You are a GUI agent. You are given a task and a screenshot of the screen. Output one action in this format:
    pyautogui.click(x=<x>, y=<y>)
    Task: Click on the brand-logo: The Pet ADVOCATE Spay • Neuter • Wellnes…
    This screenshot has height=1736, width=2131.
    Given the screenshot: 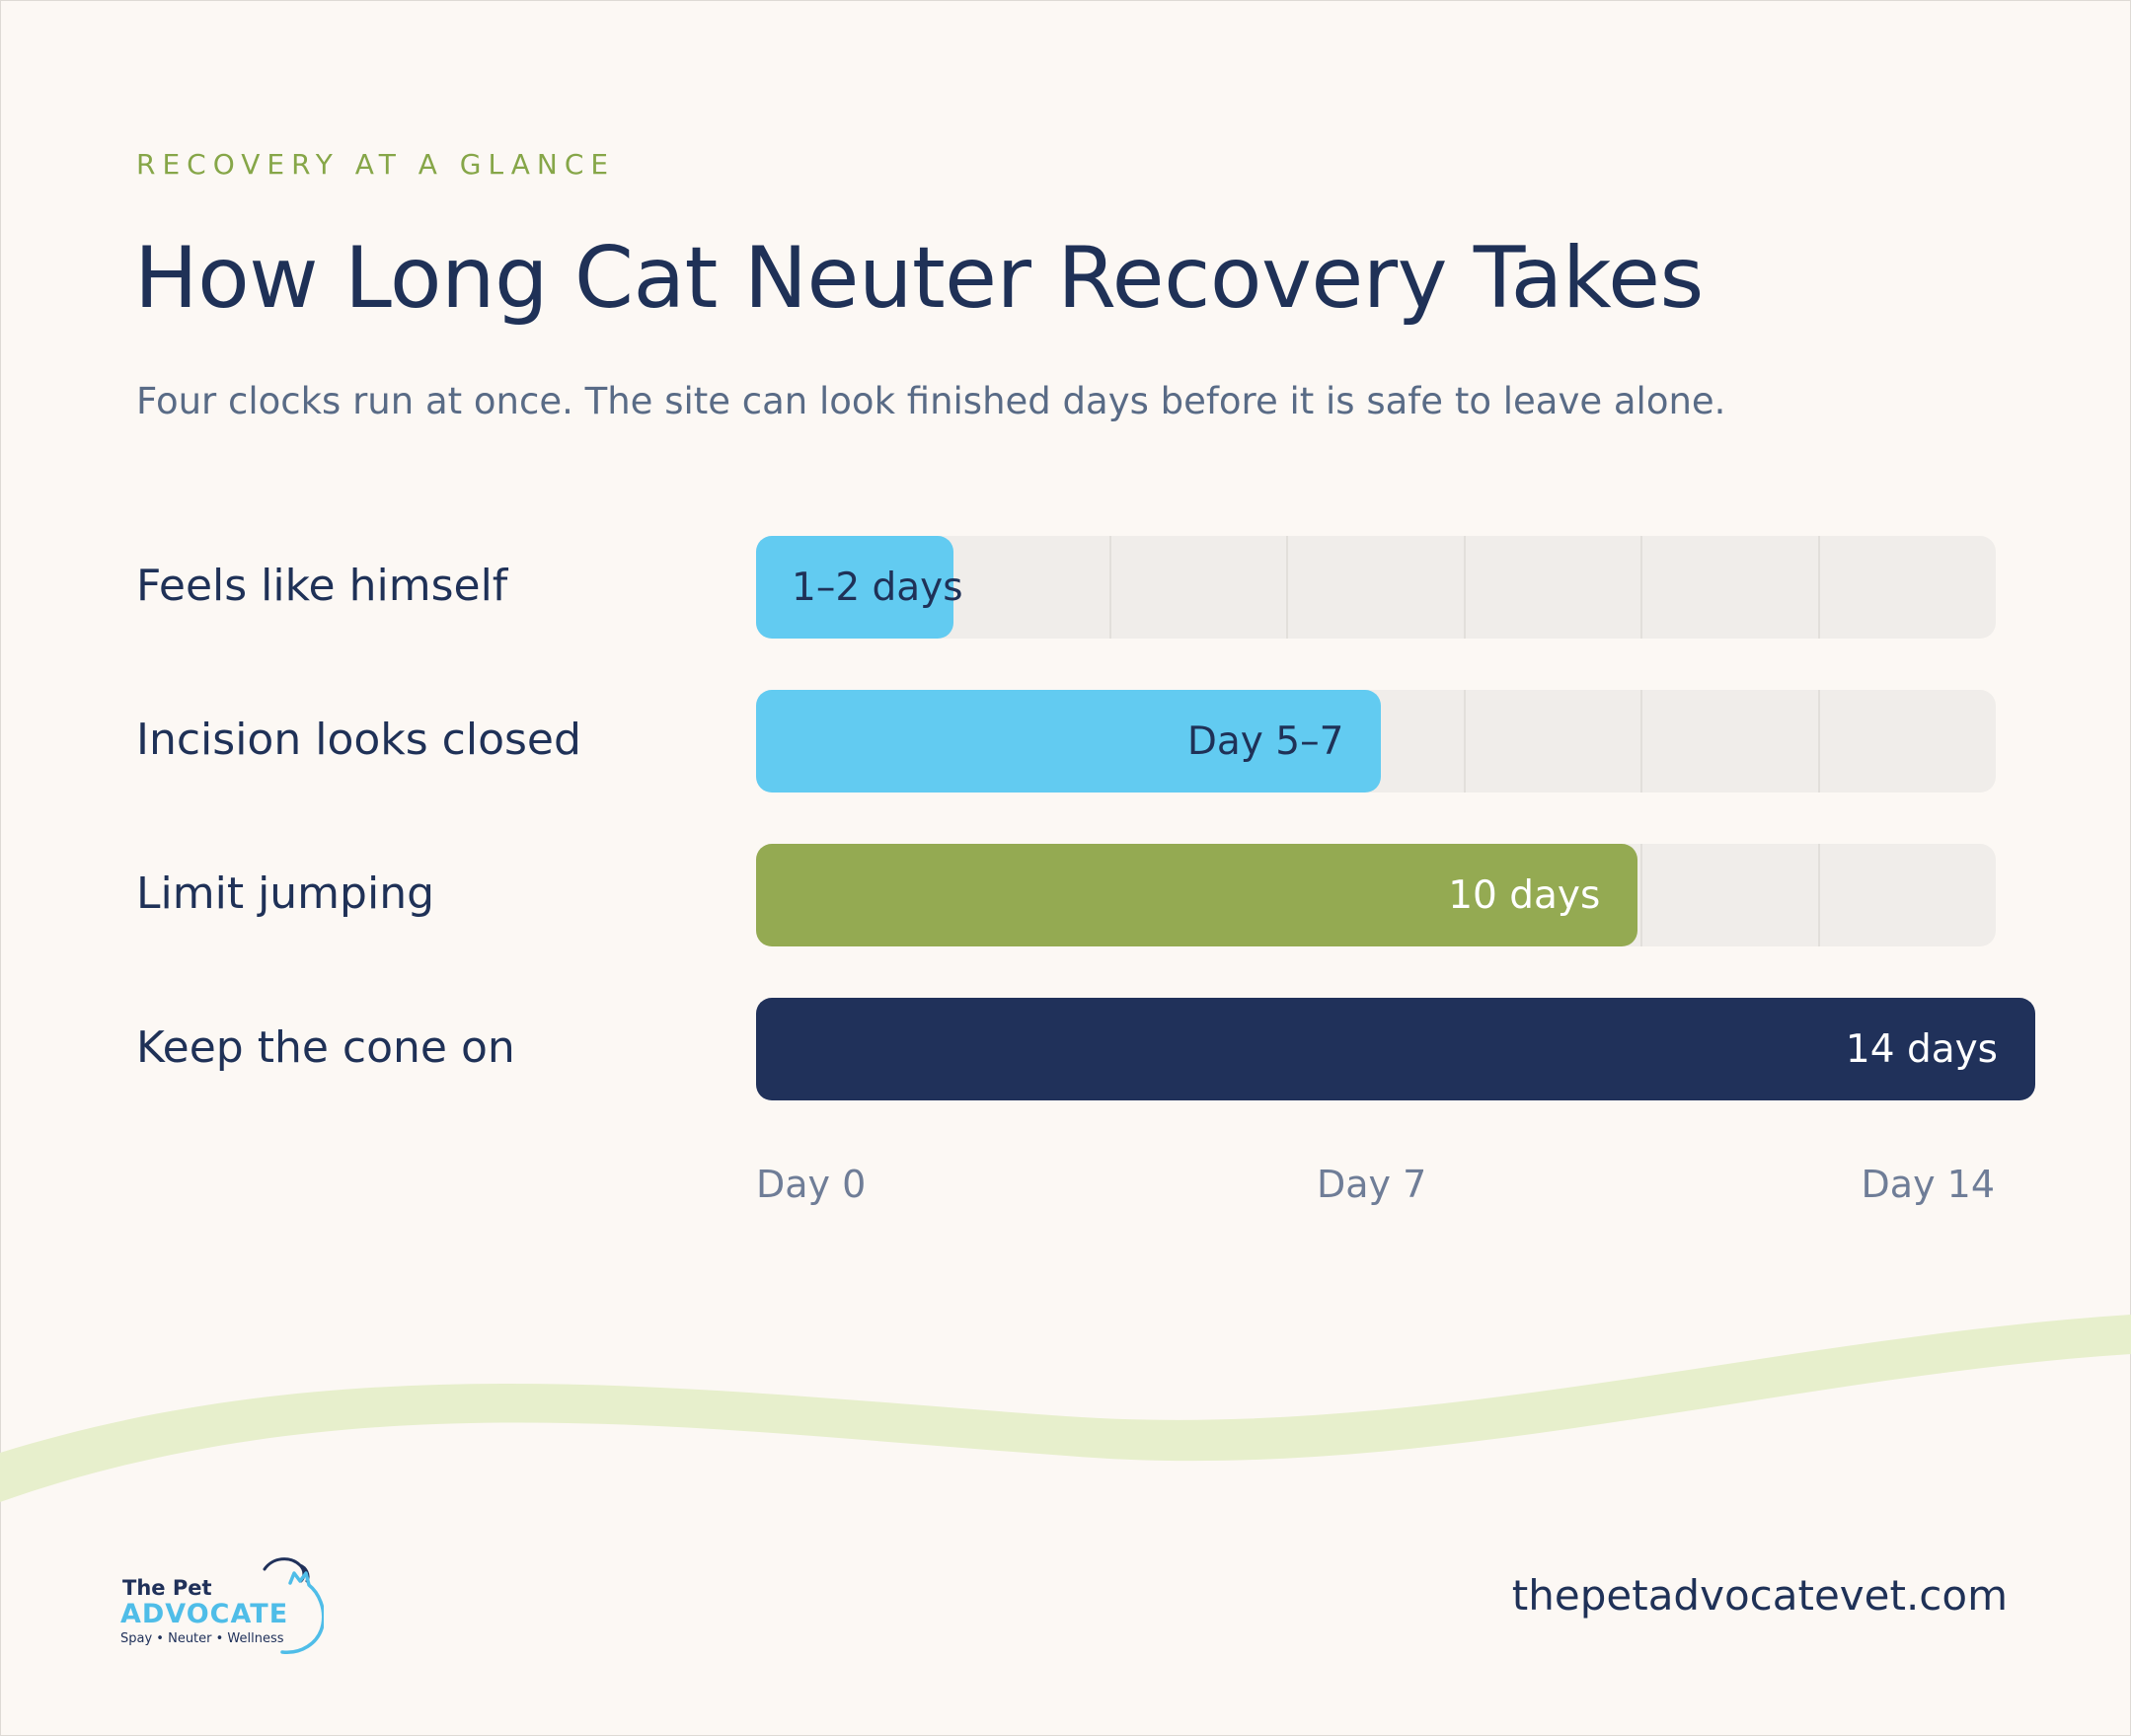 What is the action you would take?
    pyautogui.click(x=221, y=1603)
    